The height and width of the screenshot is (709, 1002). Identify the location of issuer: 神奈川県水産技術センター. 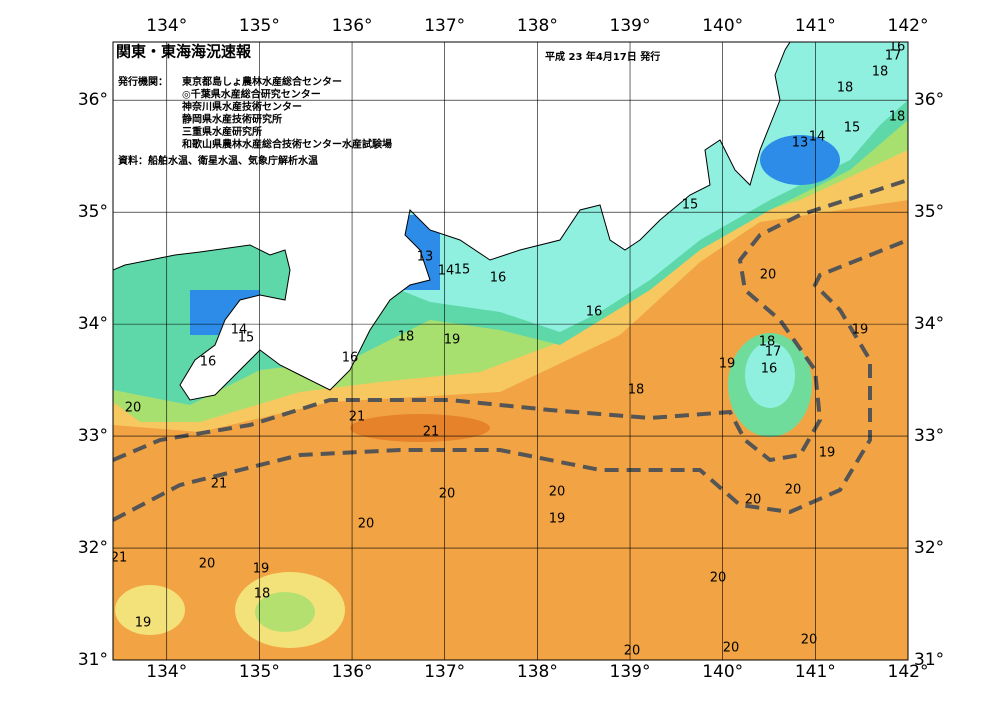
(242, 106).